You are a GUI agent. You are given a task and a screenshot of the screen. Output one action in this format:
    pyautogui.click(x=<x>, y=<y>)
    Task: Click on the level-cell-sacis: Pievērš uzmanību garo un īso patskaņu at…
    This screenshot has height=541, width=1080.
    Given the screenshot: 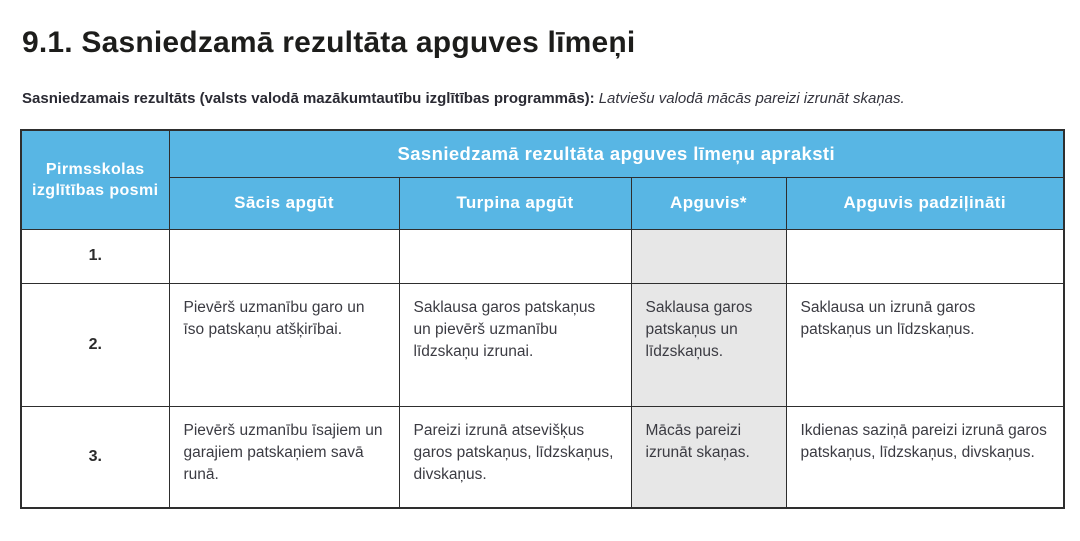 What is the action you would take?
    pyautogui.click(x=284, y=344)
    